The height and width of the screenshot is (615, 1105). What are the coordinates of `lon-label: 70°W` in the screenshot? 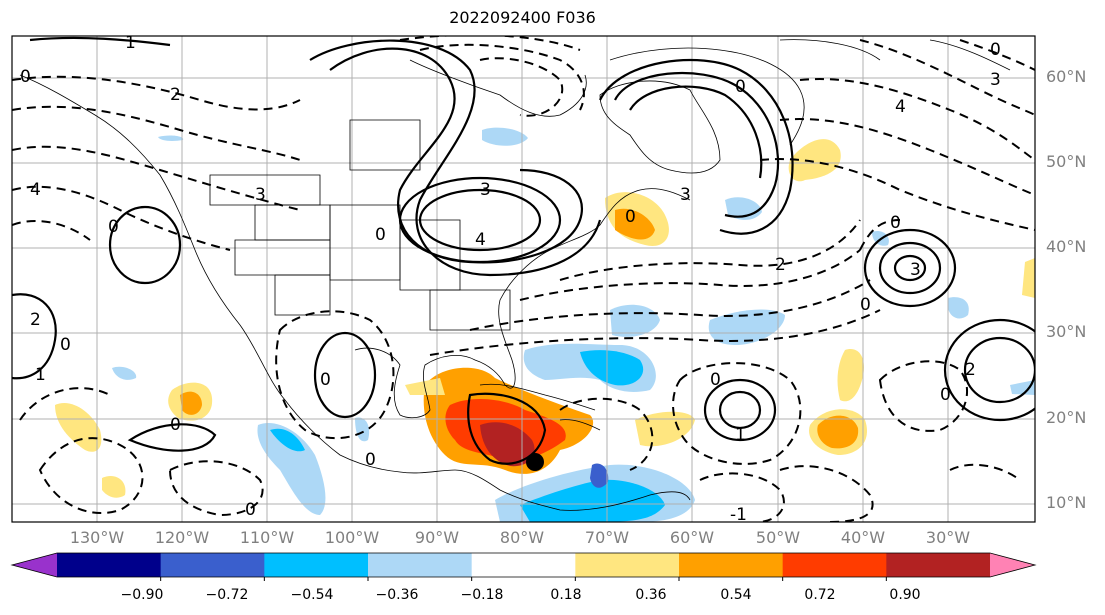 It's located at (607, 537).